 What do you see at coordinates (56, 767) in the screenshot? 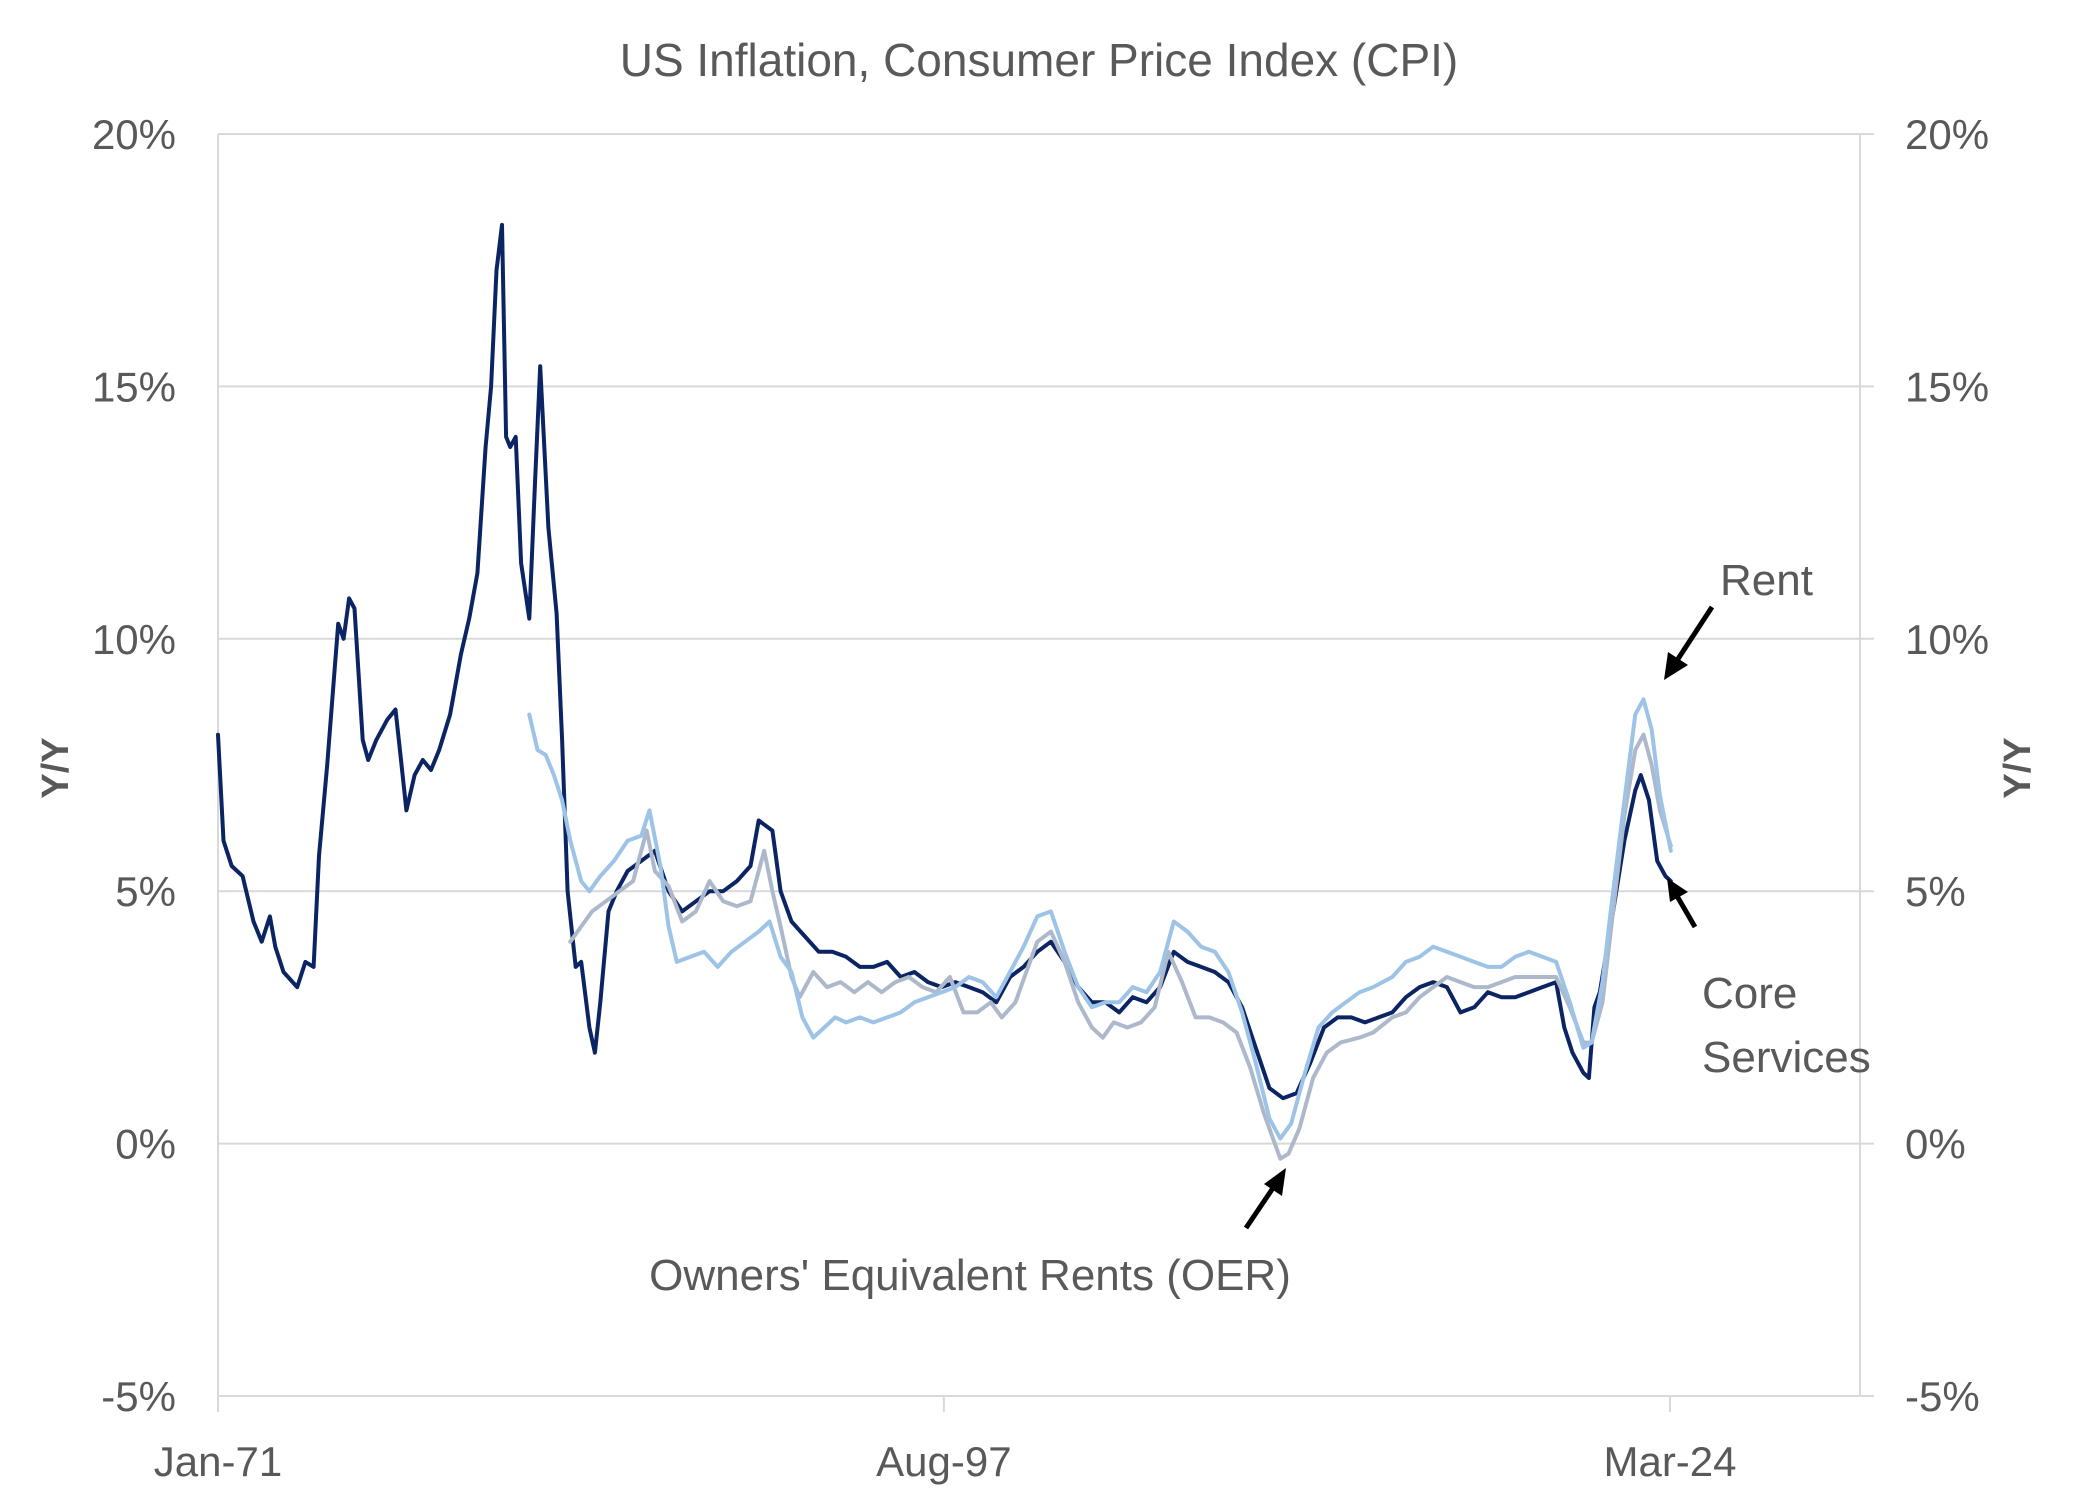
I see `y-axis-title-left: Y/Y` at bounding box center [56, 767].